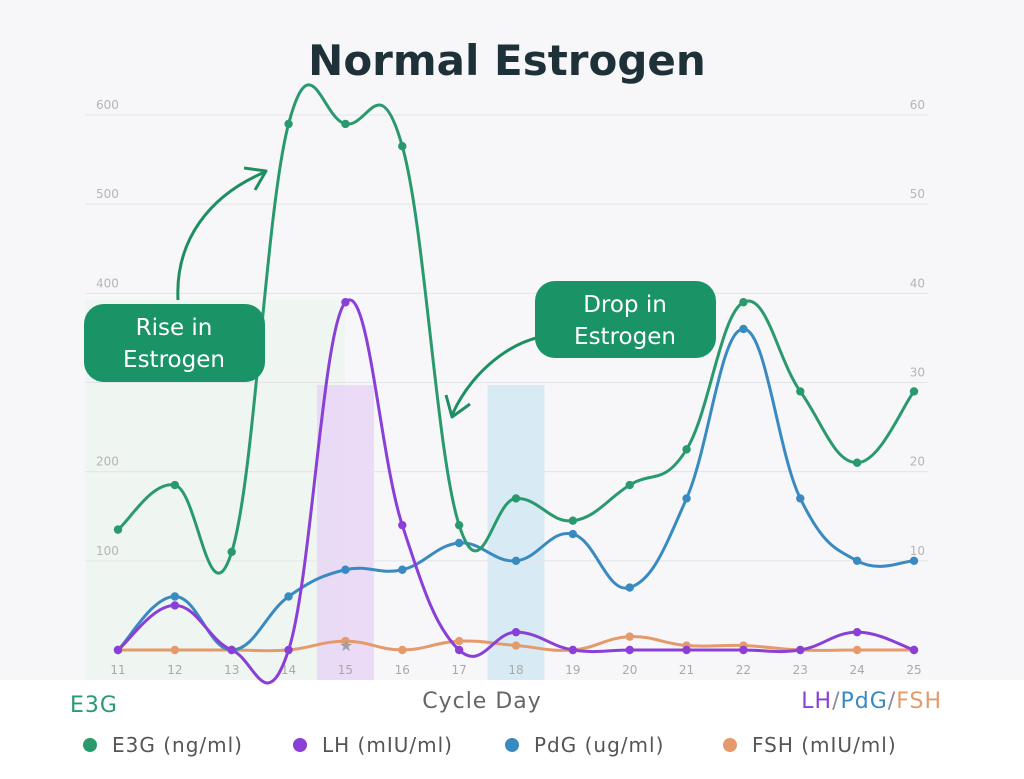 The width and height of the screenshot is (1024, 779). I want to click on x-tick-label: 21, so click(686, 670).